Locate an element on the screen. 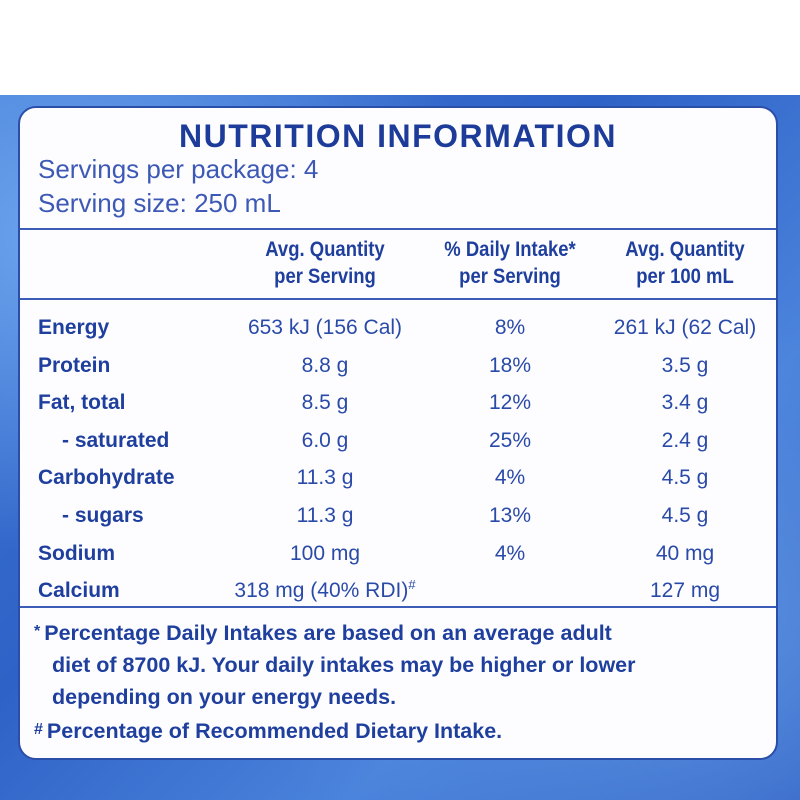  nutrient-name: Protein is located at coordinates (74, 365).